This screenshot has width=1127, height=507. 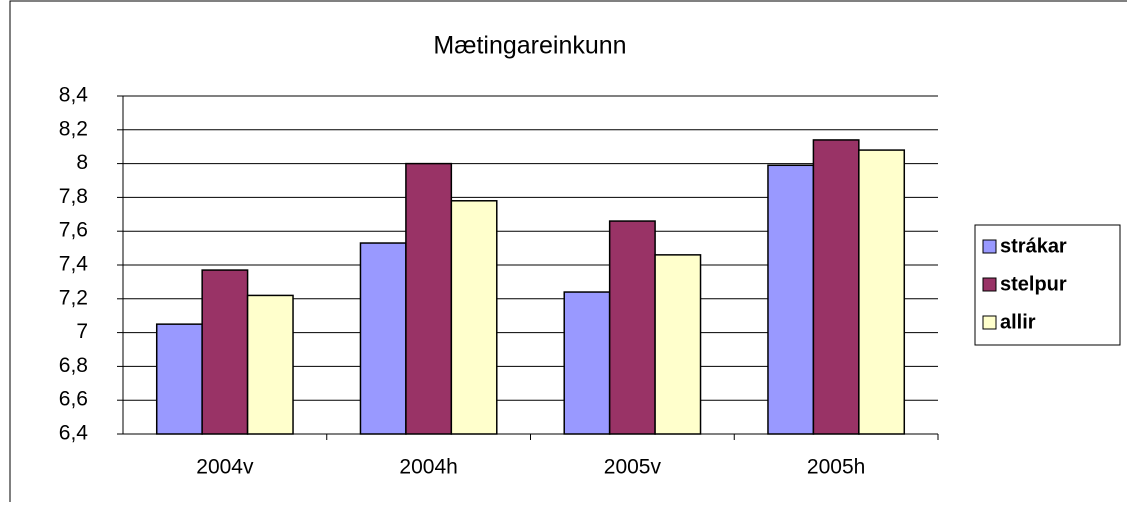 I want to click on x-tick-label: 2005v, so click(x=633, y=467).